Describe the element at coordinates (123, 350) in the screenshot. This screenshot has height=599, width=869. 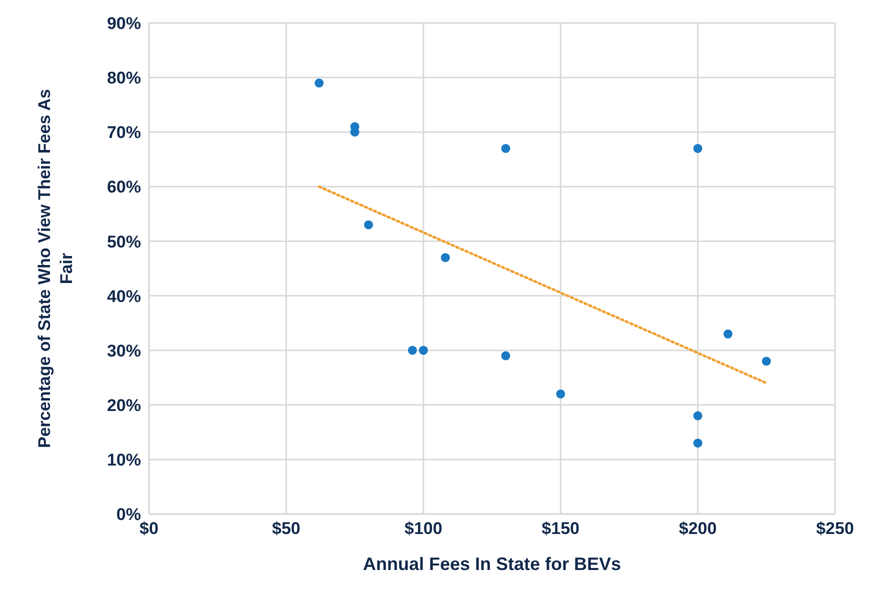
I see `y-tick-label: 30%` at that location.